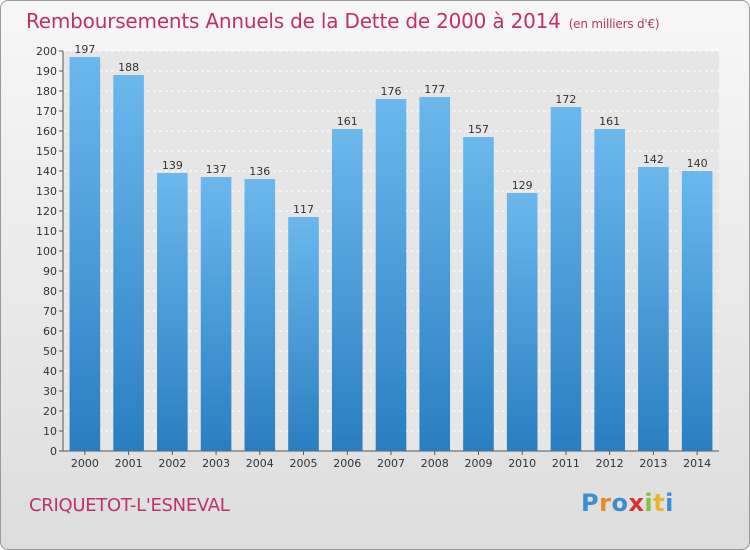  Describe the element at coordinates (347, 463) in the screenshot. I see `x-tick-label: 2006` at that location.